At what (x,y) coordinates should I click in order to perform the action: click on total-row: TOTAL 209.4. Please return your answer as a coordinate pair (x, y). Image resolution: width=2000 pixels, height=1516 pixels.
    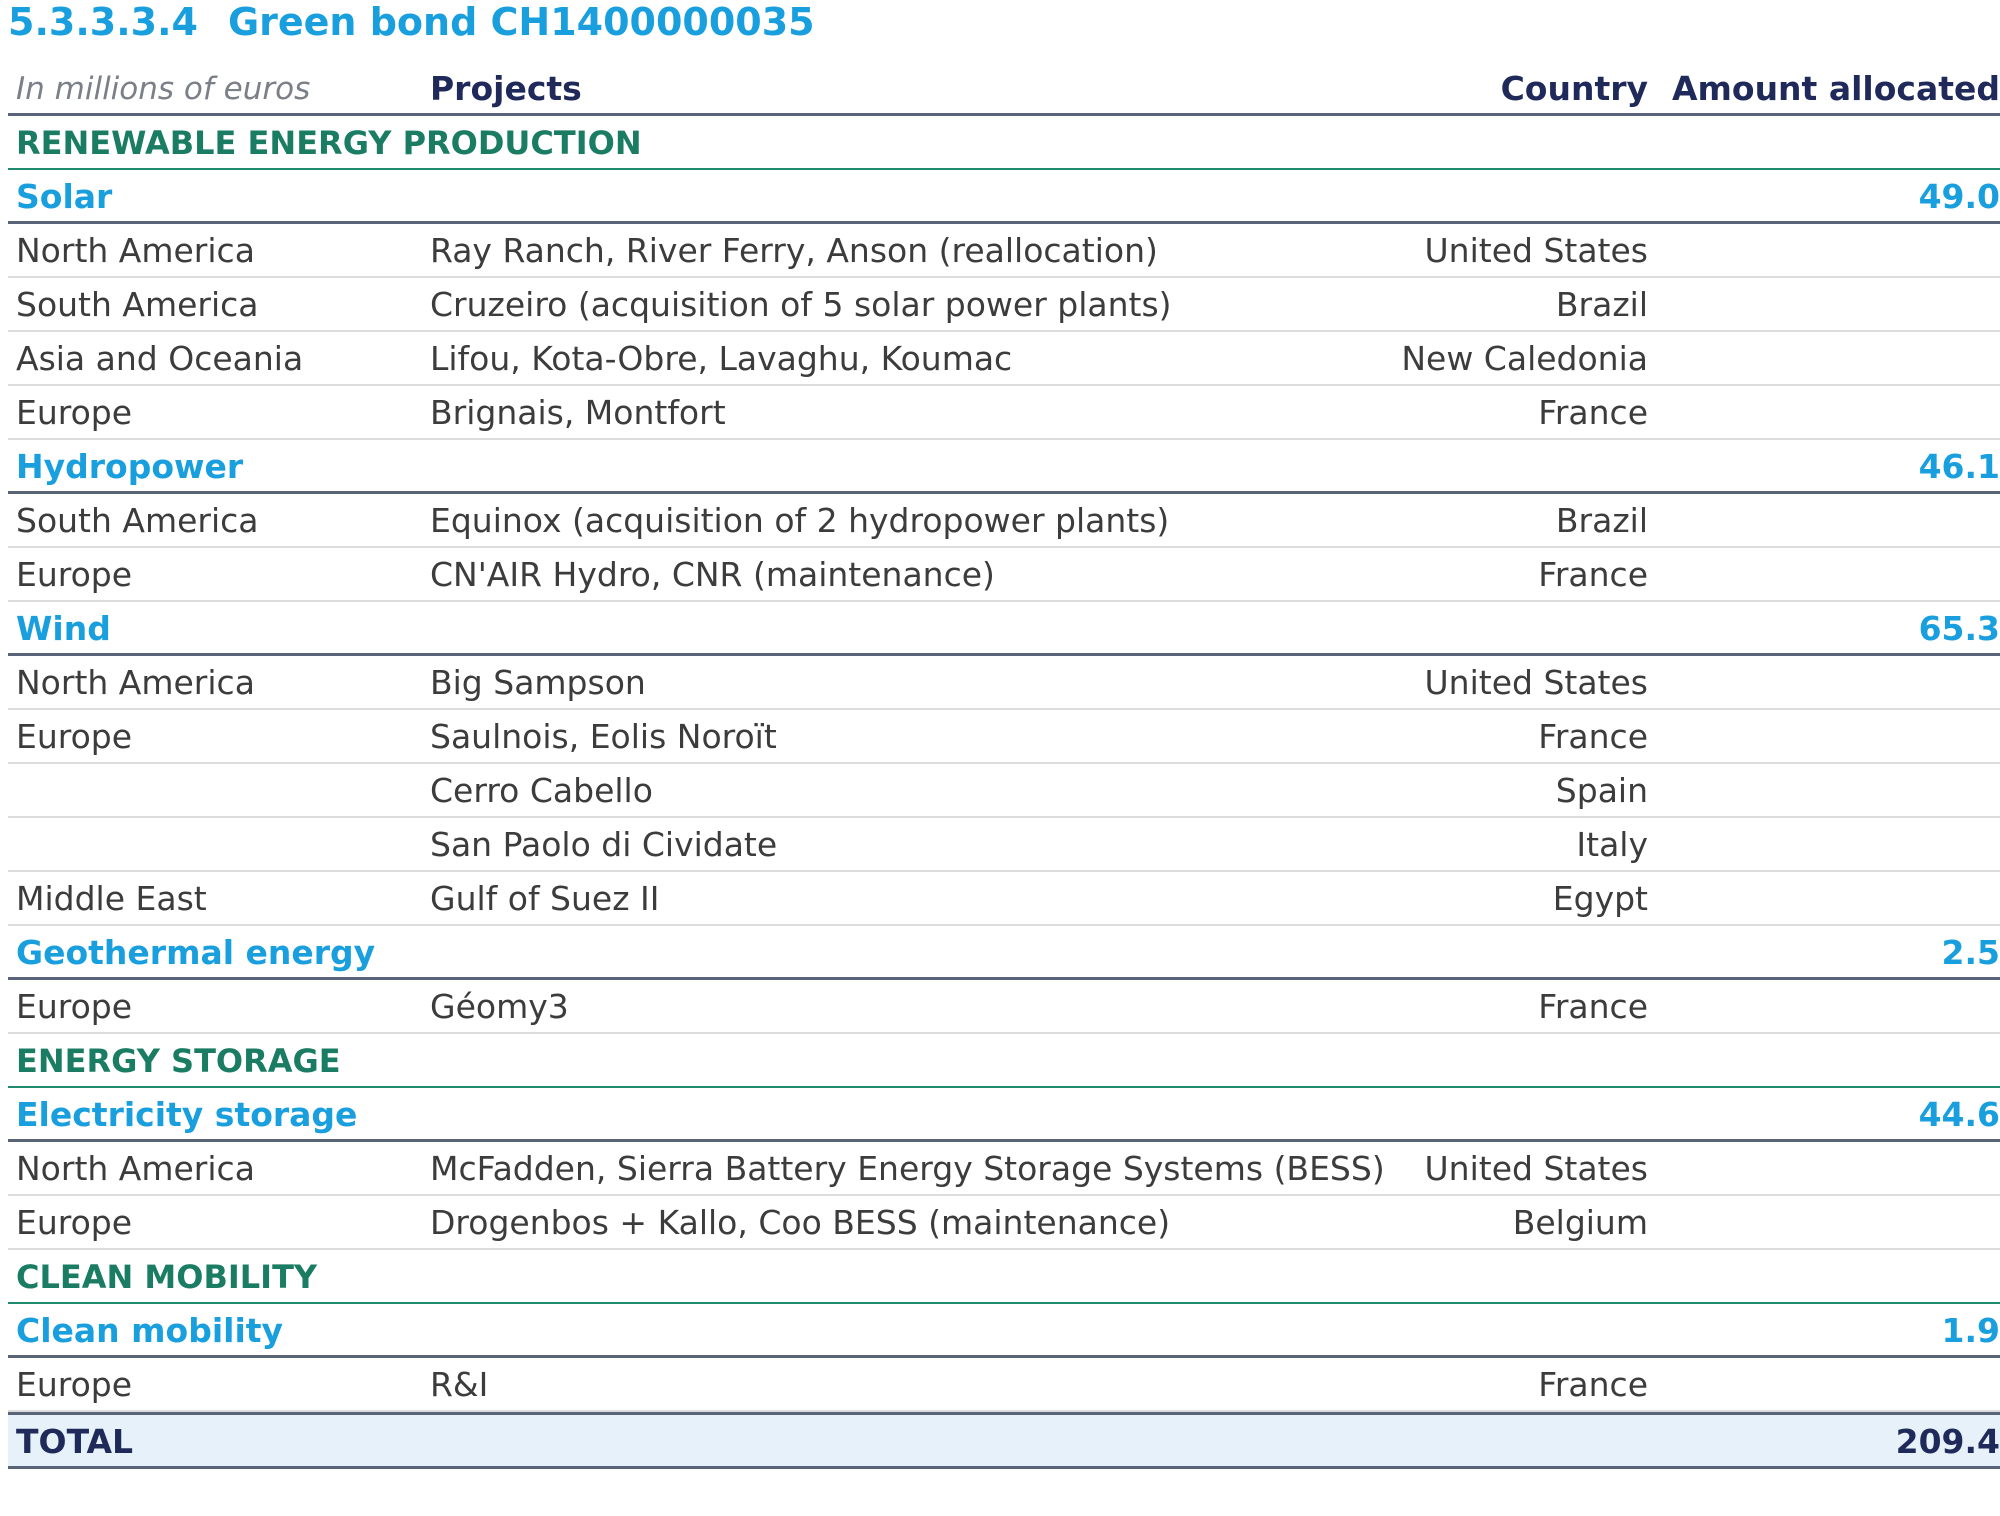
    Looking at the image, I should click on (1004, 1440).